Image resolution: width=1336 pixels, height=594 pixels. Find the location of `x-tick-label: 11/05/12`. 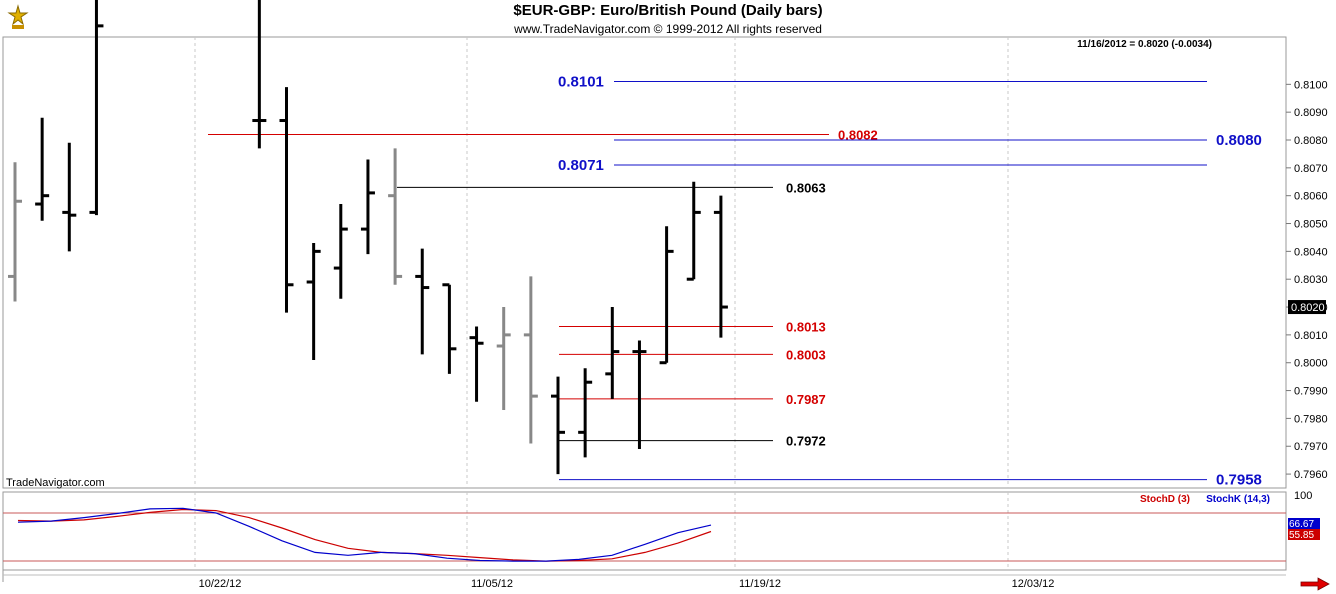

x-tick-label: 11/05/12 is located at coordinates (492, 584).